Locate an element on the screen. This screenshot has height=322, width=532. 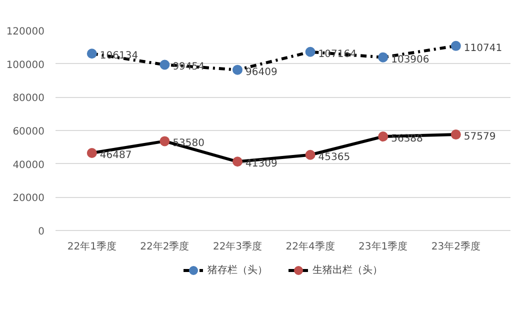
data-label: 99454 is located at coordinates (188, 67).